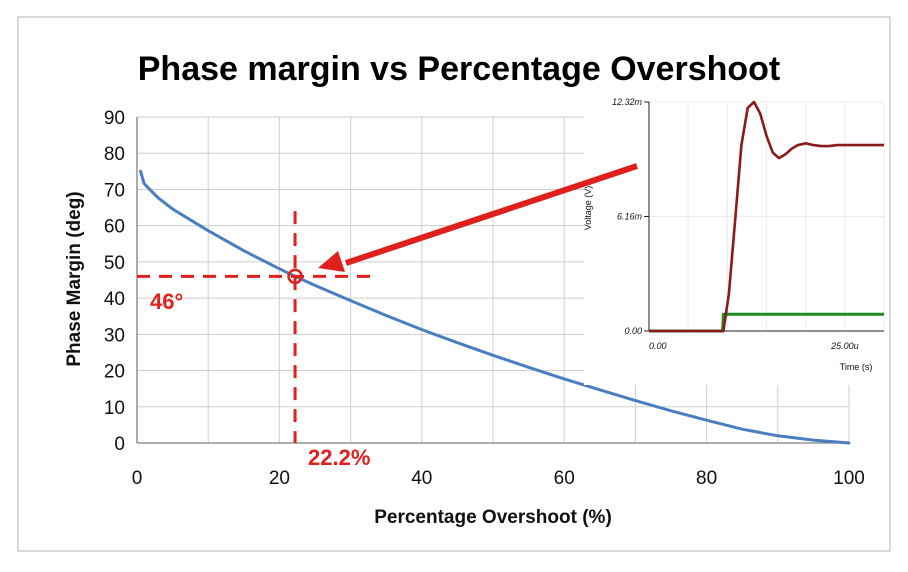 The height and width of the screenshot is (572, 908). I want to click on x-tick-label: 80, so click(706, 478).